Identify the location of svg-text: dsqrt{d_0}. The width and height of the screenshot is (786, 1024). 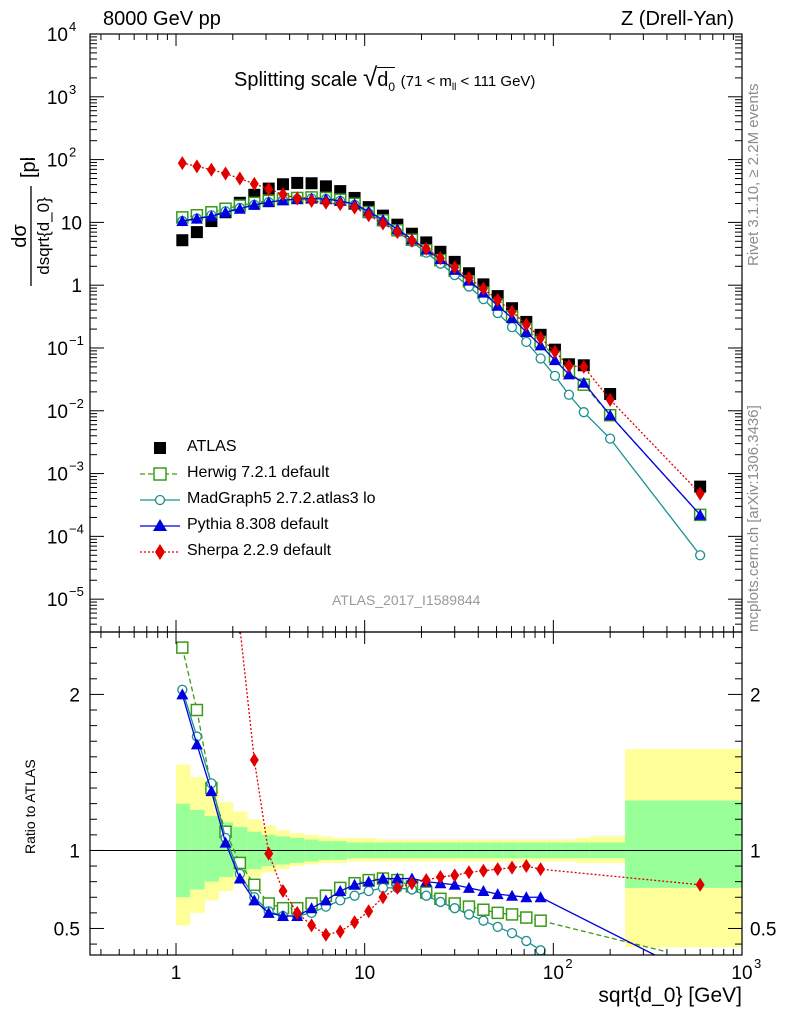
(43, 236).